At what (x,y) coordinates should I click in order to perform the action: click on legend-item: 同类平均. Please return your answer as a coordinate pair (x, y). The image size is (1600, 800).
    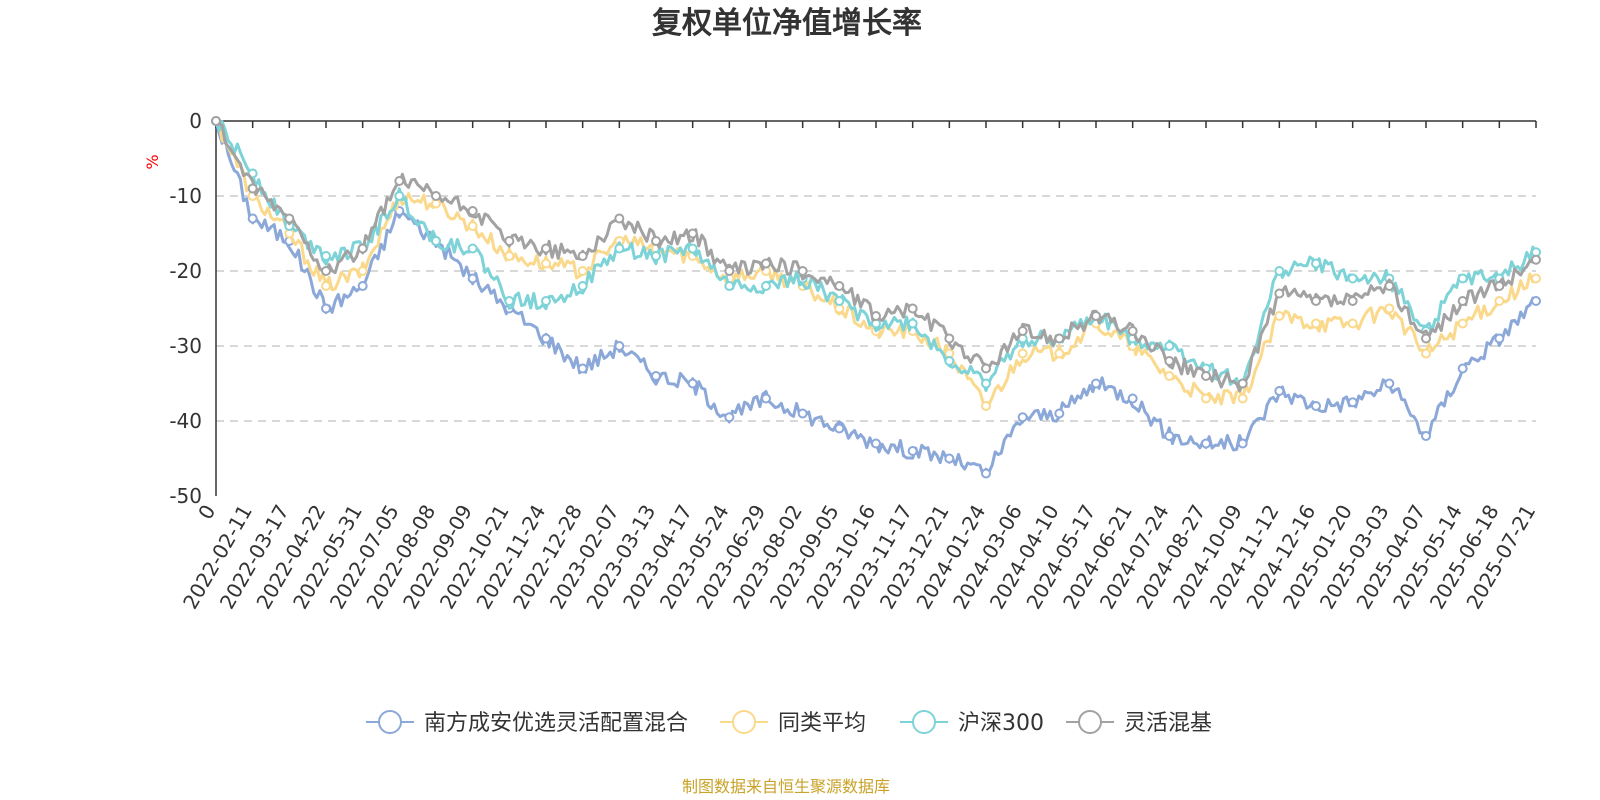
    Looking at the image, I should click on (793, 723).